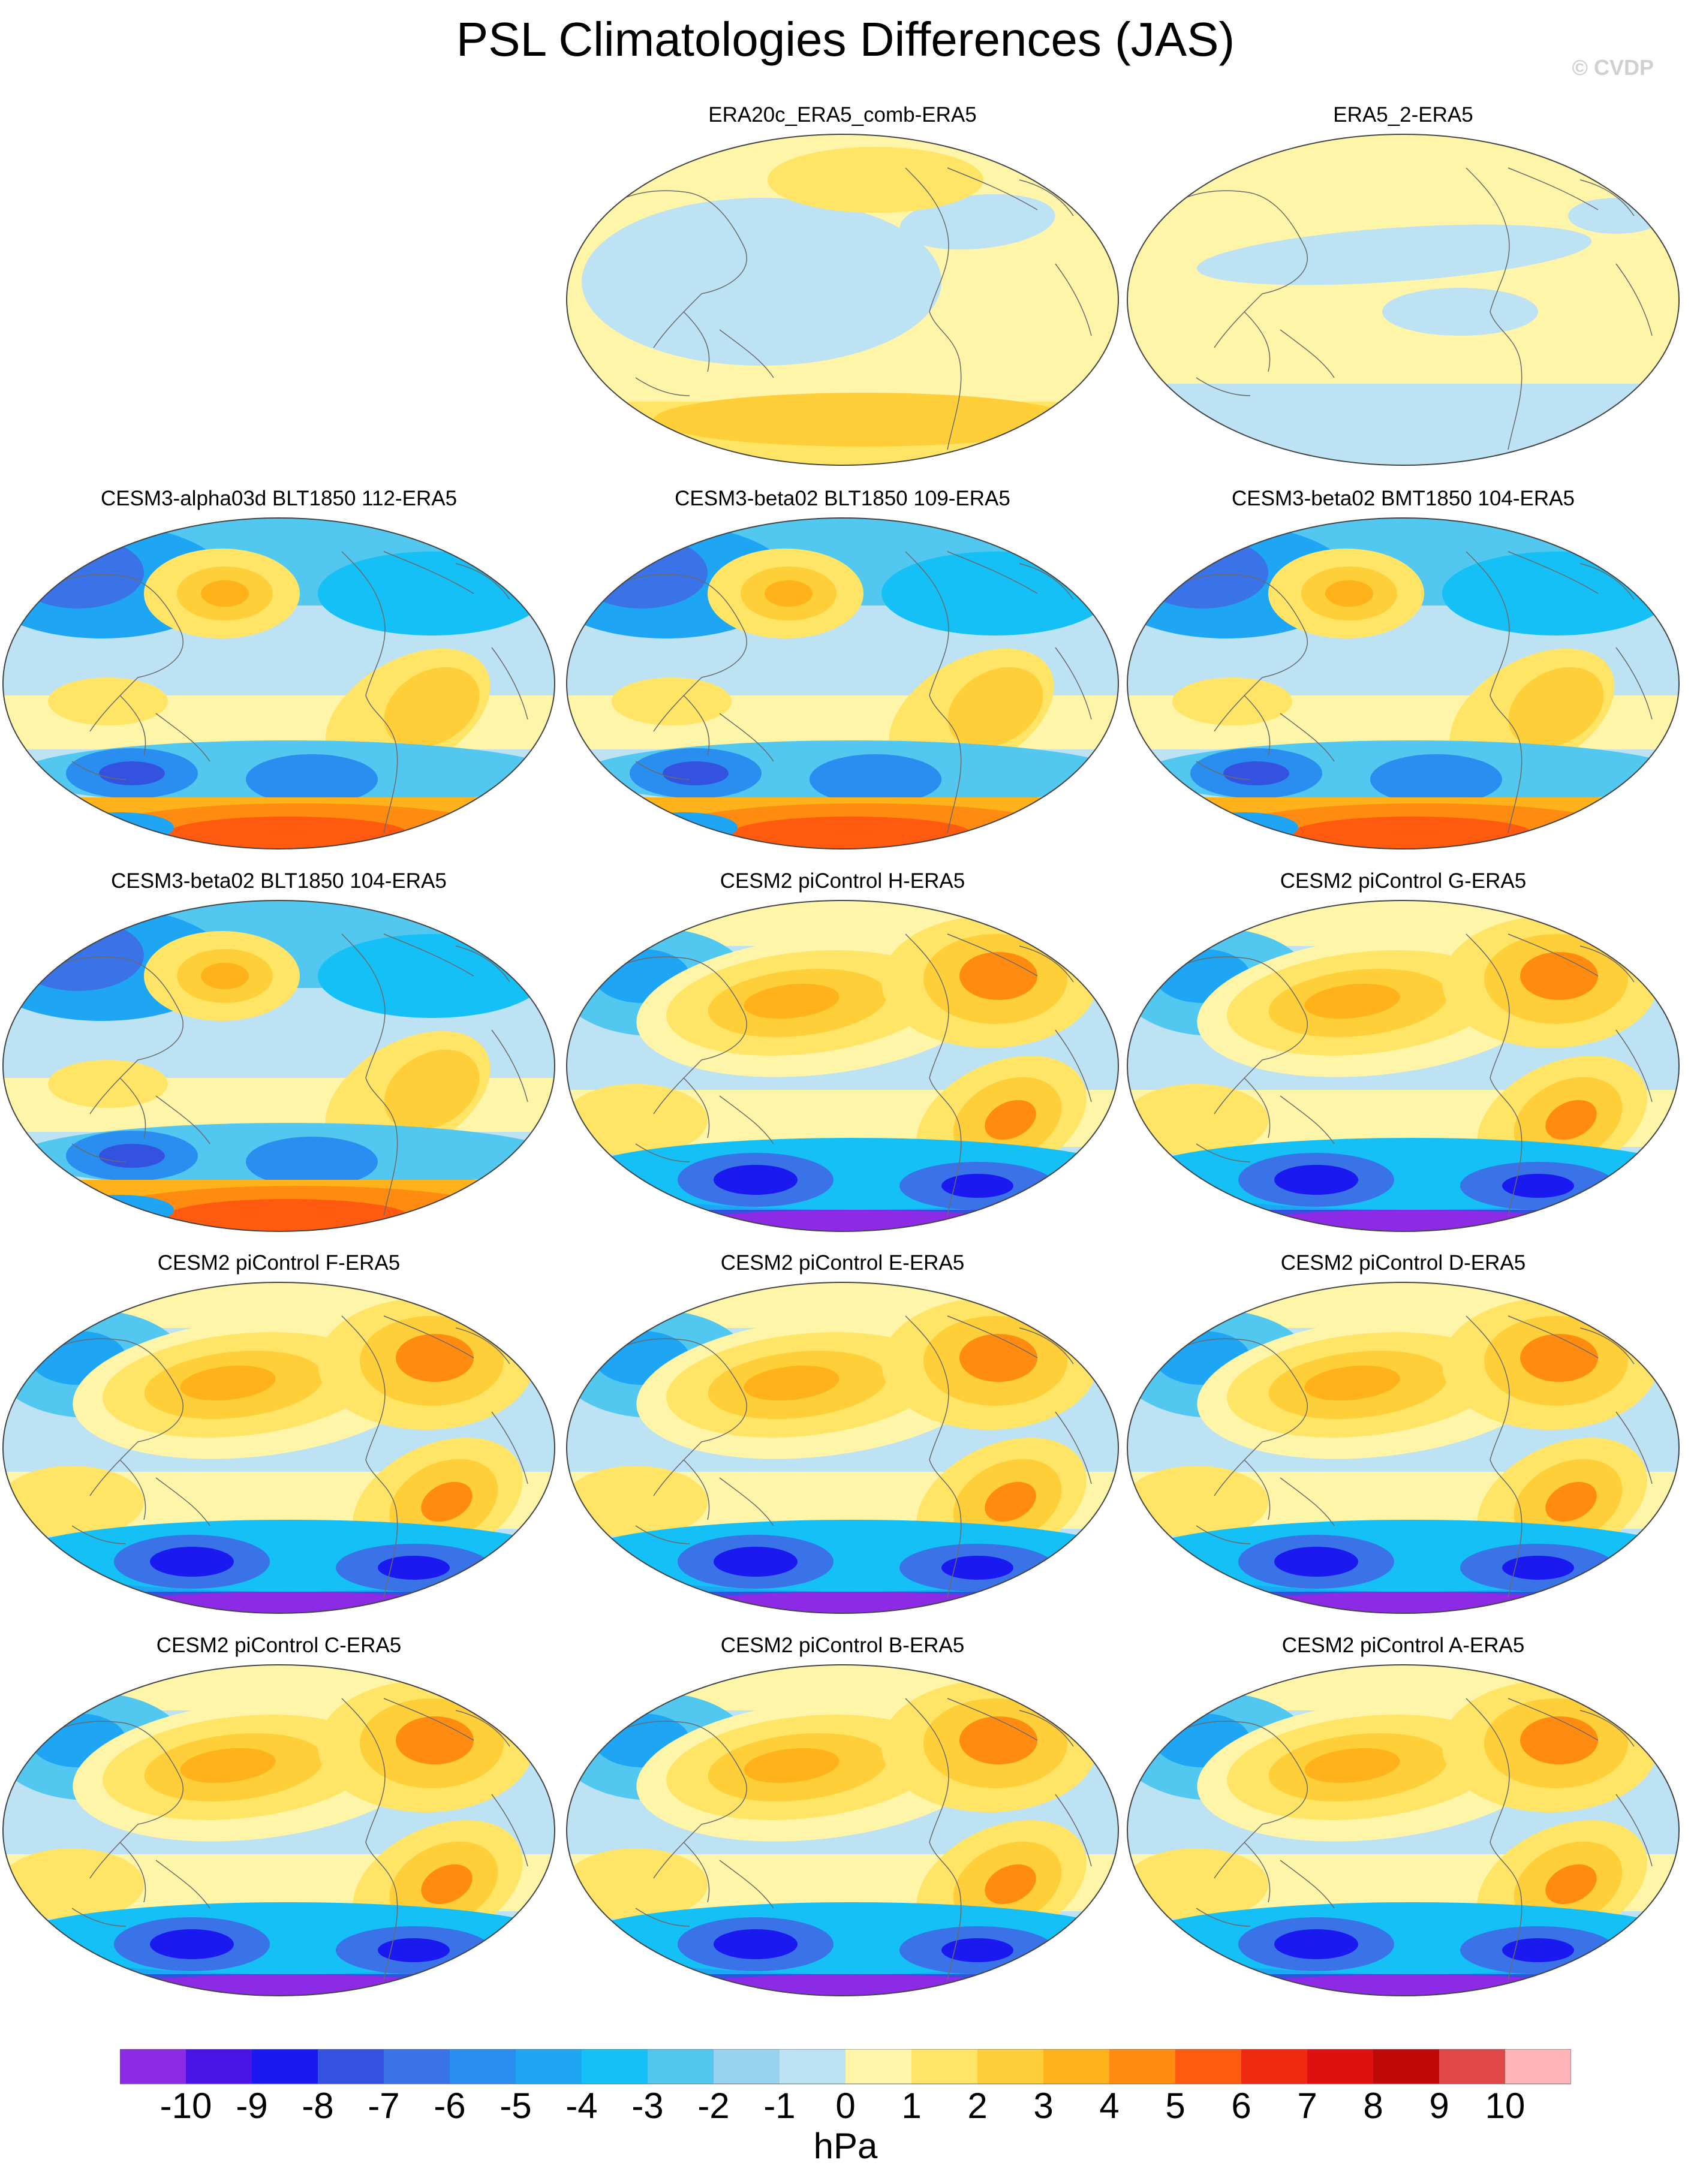  I want to click on map-panel-p6: CESM2 piControl H-ERA5, so click(842, 1060).